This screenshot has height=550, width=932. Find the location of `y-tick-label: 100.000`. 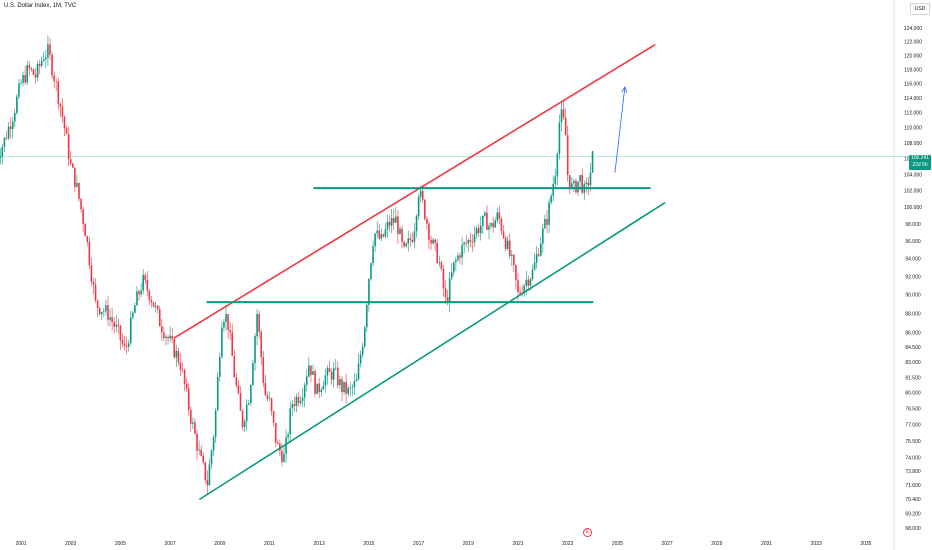

y-tick-label: 100.000 is located at coordinates (913, 208).